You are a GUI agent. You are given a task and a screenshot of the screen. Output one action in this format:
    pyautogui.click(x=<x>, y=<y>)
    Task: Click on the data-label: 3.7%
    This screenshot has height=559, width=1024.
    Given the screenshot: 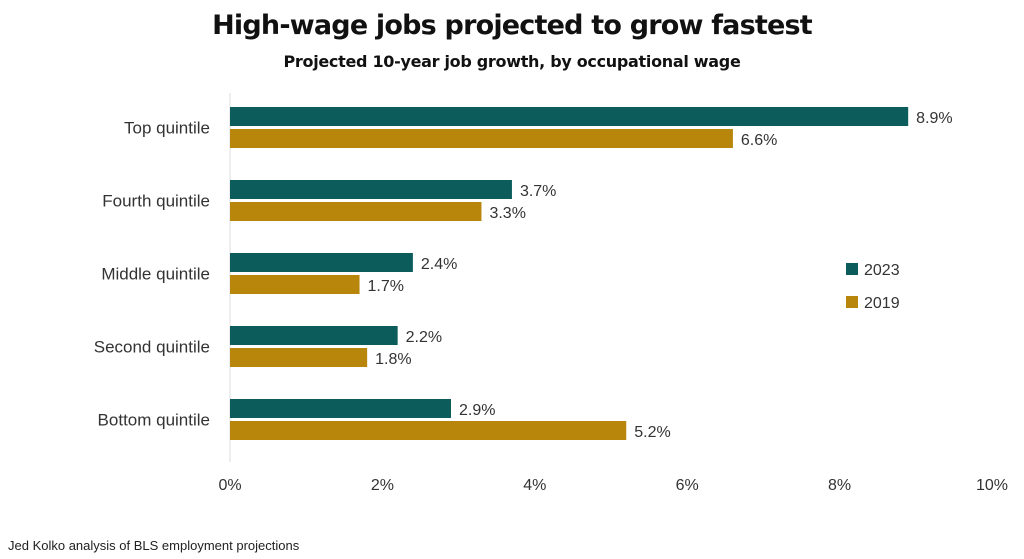 What is the action you would take?
    pyautogui.click(x=538, y=191)
    